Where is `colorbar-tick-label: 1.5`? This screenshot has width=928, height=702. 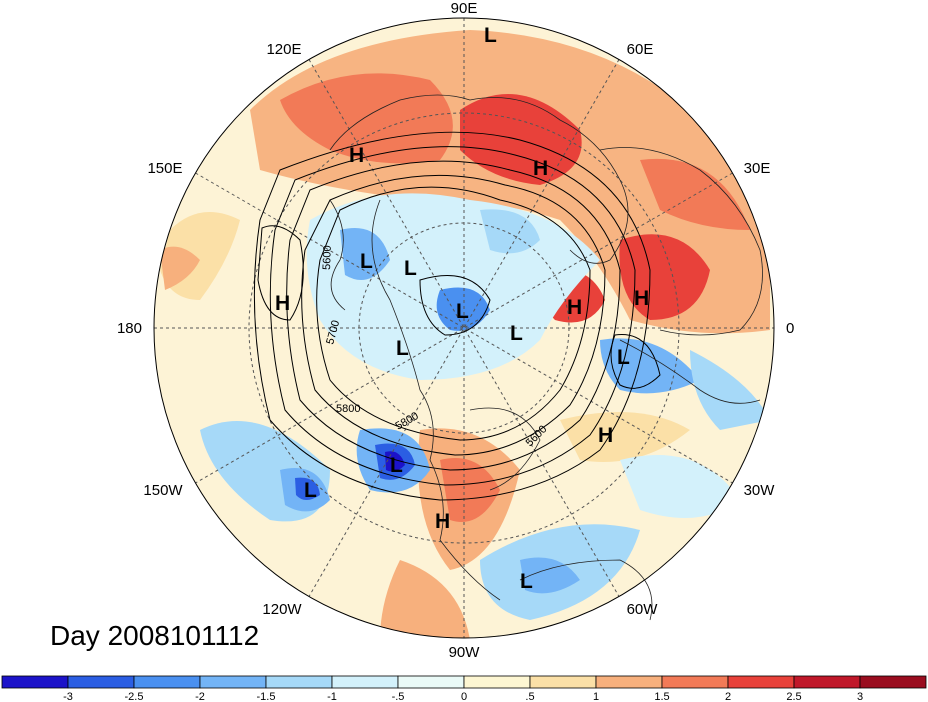
colorbar-tick-label: 1.5 is located at coordinates (661, 696).